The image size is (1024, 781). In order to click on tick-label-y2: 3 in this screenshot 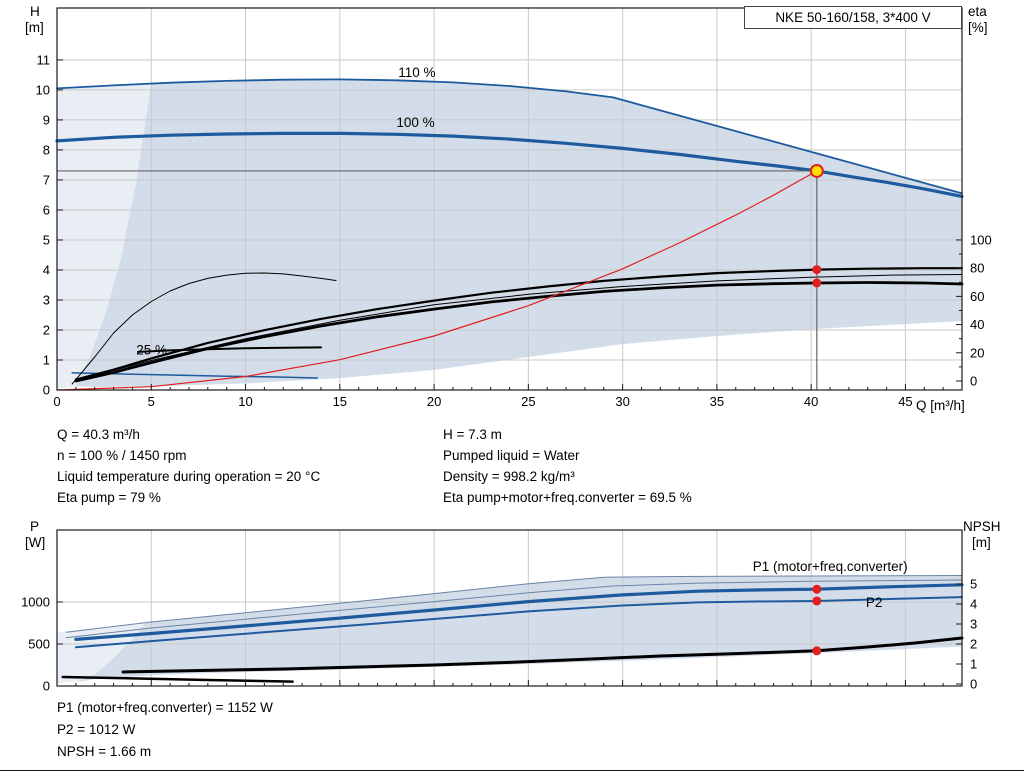, I will do `click(973, 624)`.